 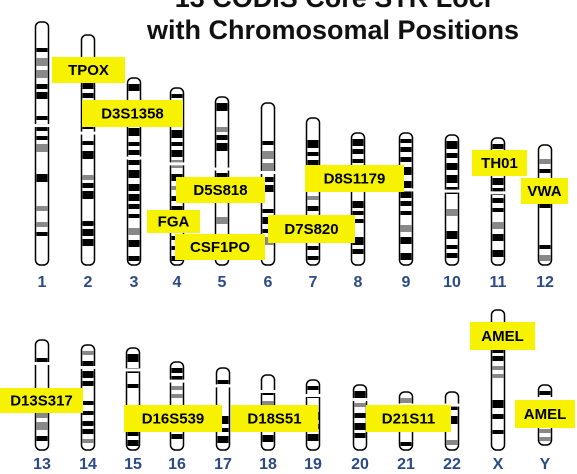 I want to click on locus-label: VWA, so click(x=544, y=191).